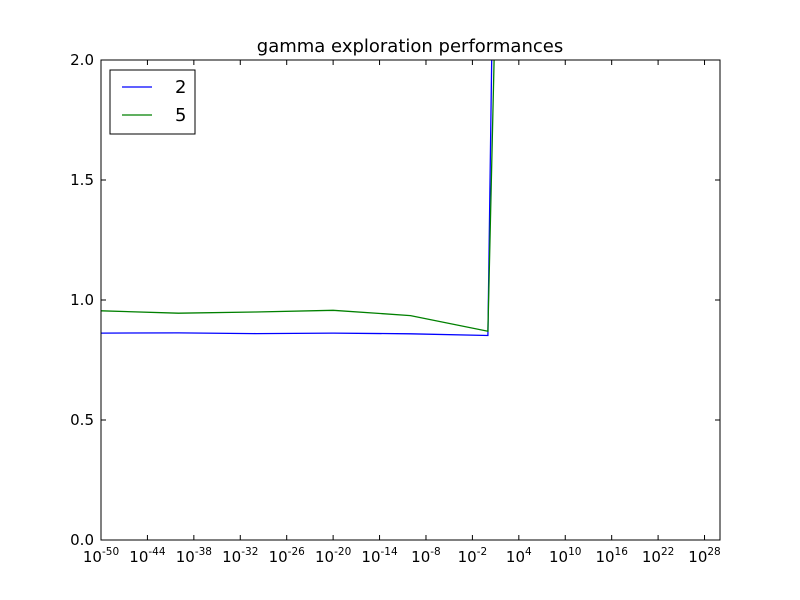  I want to click on x-tick-label: 10⁻²⁰, so click(333, 556).